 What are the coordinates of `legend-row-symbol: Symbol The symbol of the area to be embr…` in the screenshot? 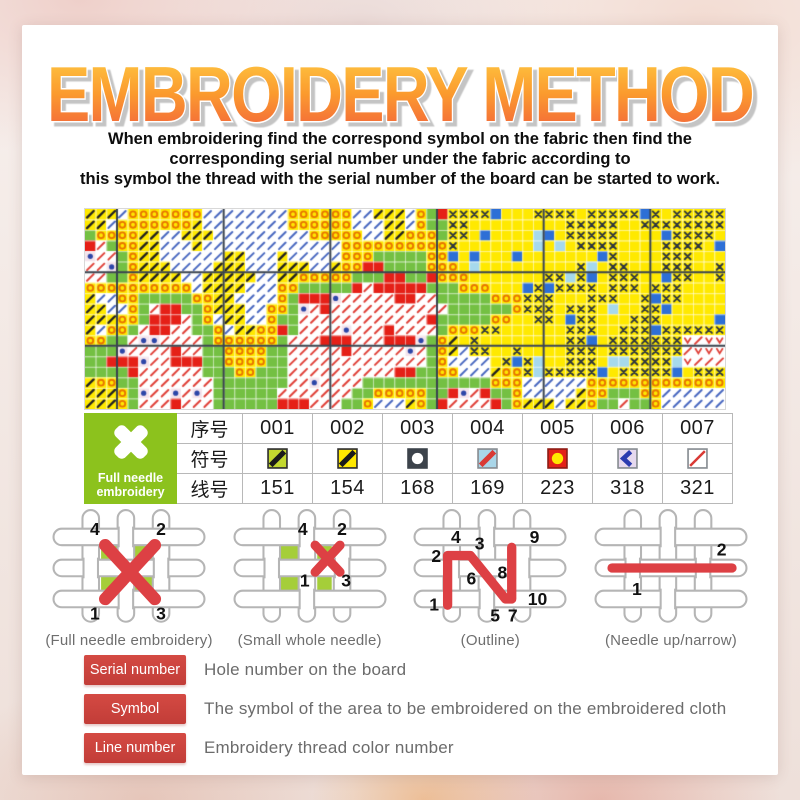 It's located at (414, 709).